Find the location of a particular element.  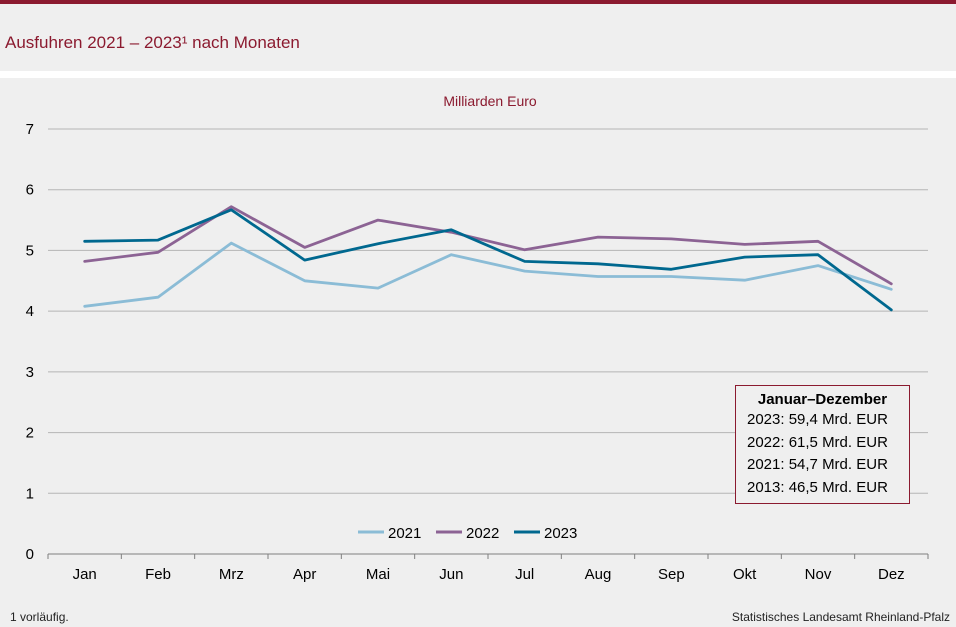

x-tick-label: Sep is located at coordinates (671, 574).